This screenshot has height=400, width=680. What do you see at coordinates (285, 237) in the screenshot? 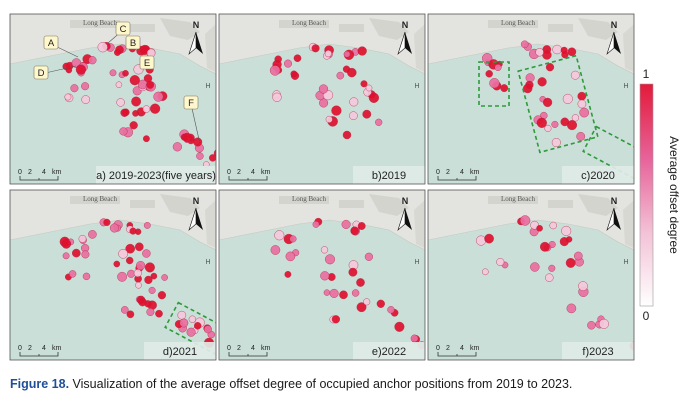
I see `anchor-cluster-a` at bounding box center [285, 237].